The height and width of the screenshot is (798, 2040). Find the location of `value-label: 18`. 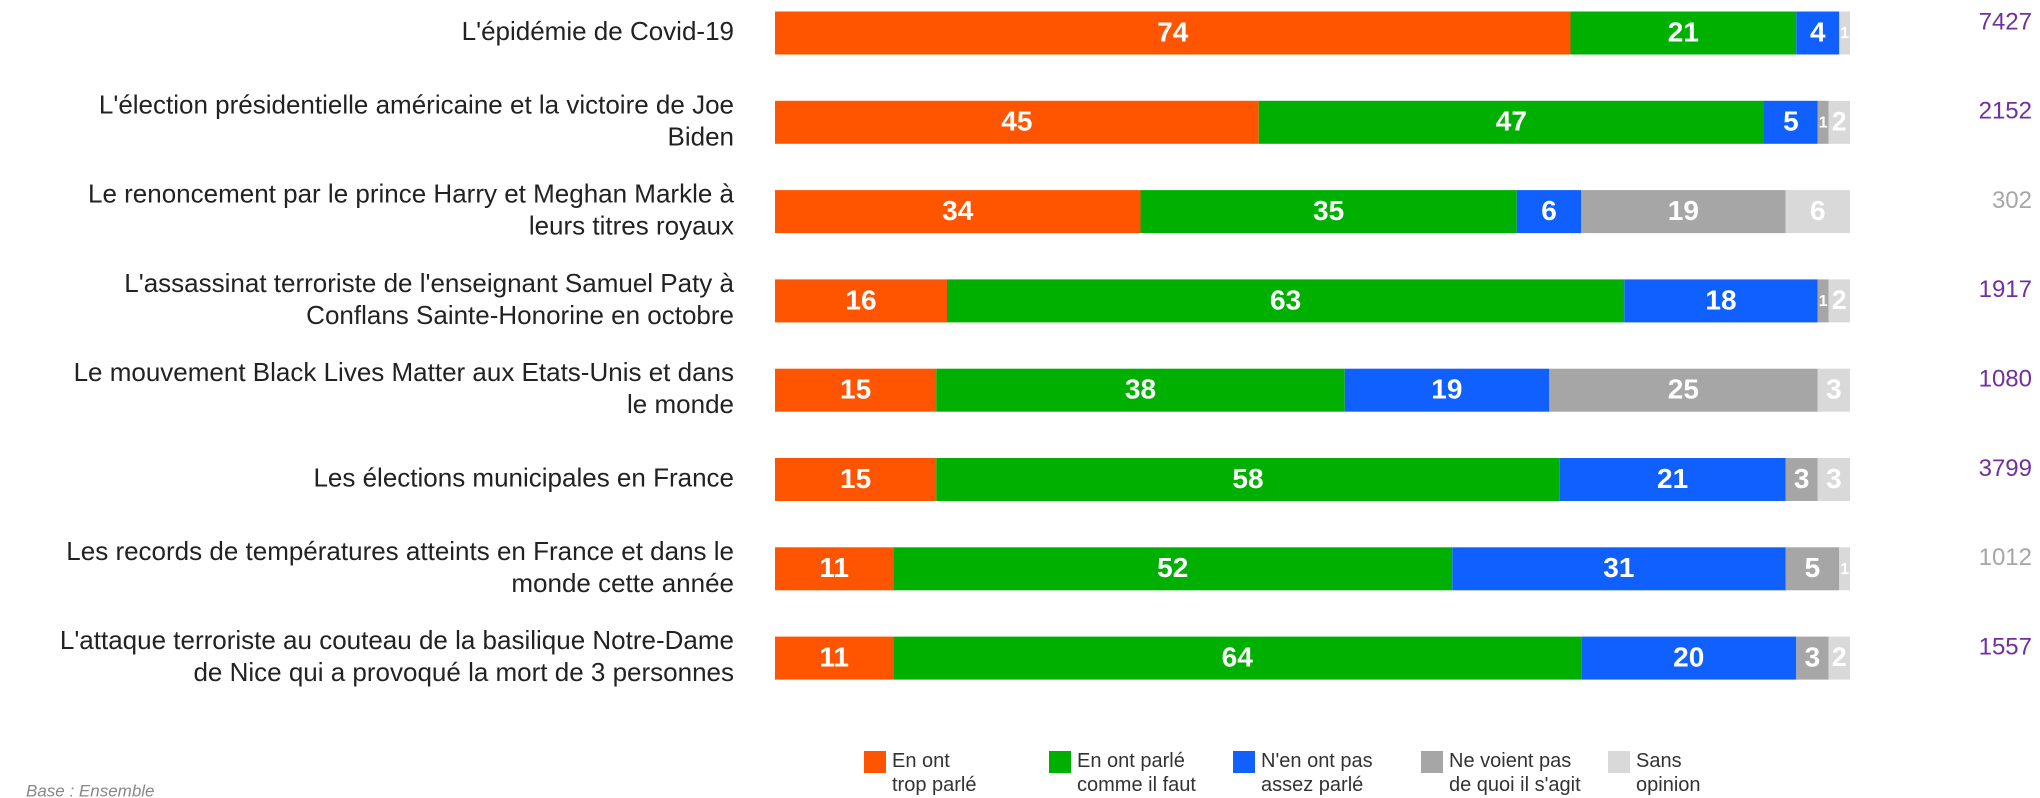

value-label: 18 is located at coordinates (1720, 299).